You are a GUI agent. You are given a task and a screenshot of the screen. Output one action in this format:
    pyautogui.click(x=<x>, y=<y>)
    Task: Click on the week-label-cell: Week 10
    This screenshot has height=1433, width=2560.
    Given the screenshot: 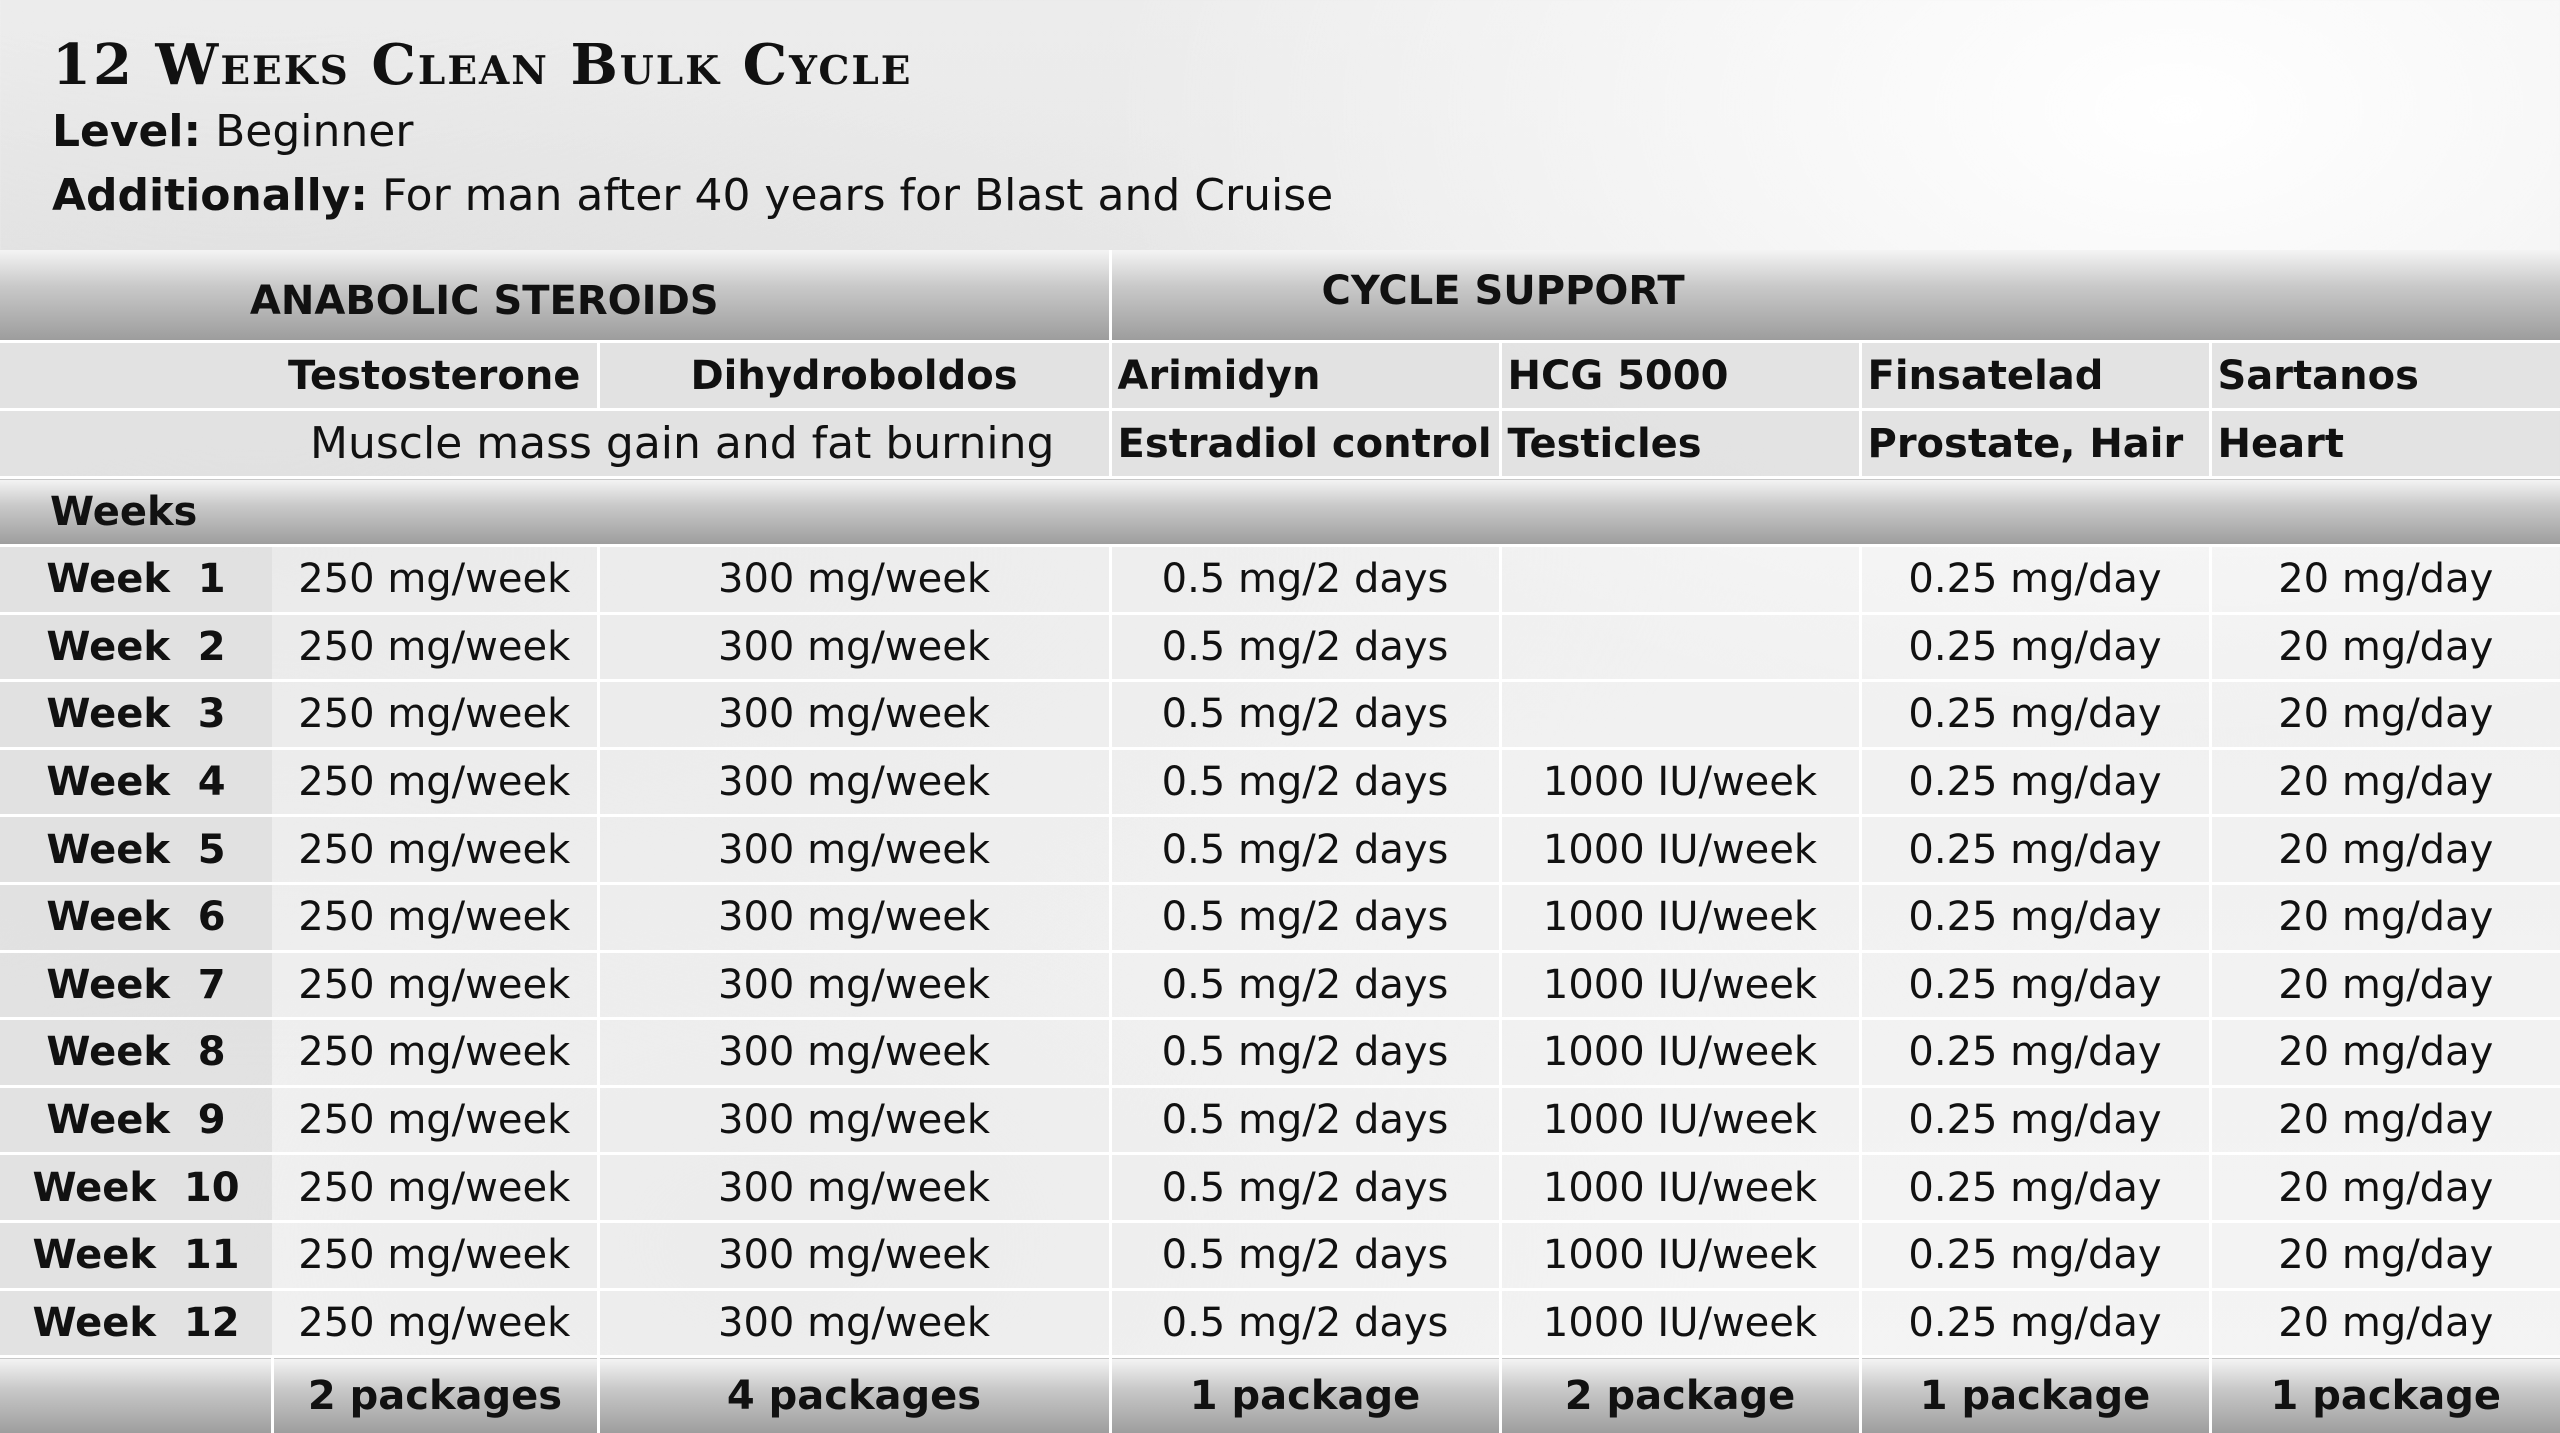 What is the action you would take?
    pyautogui.click(x=136, y=1187)
    